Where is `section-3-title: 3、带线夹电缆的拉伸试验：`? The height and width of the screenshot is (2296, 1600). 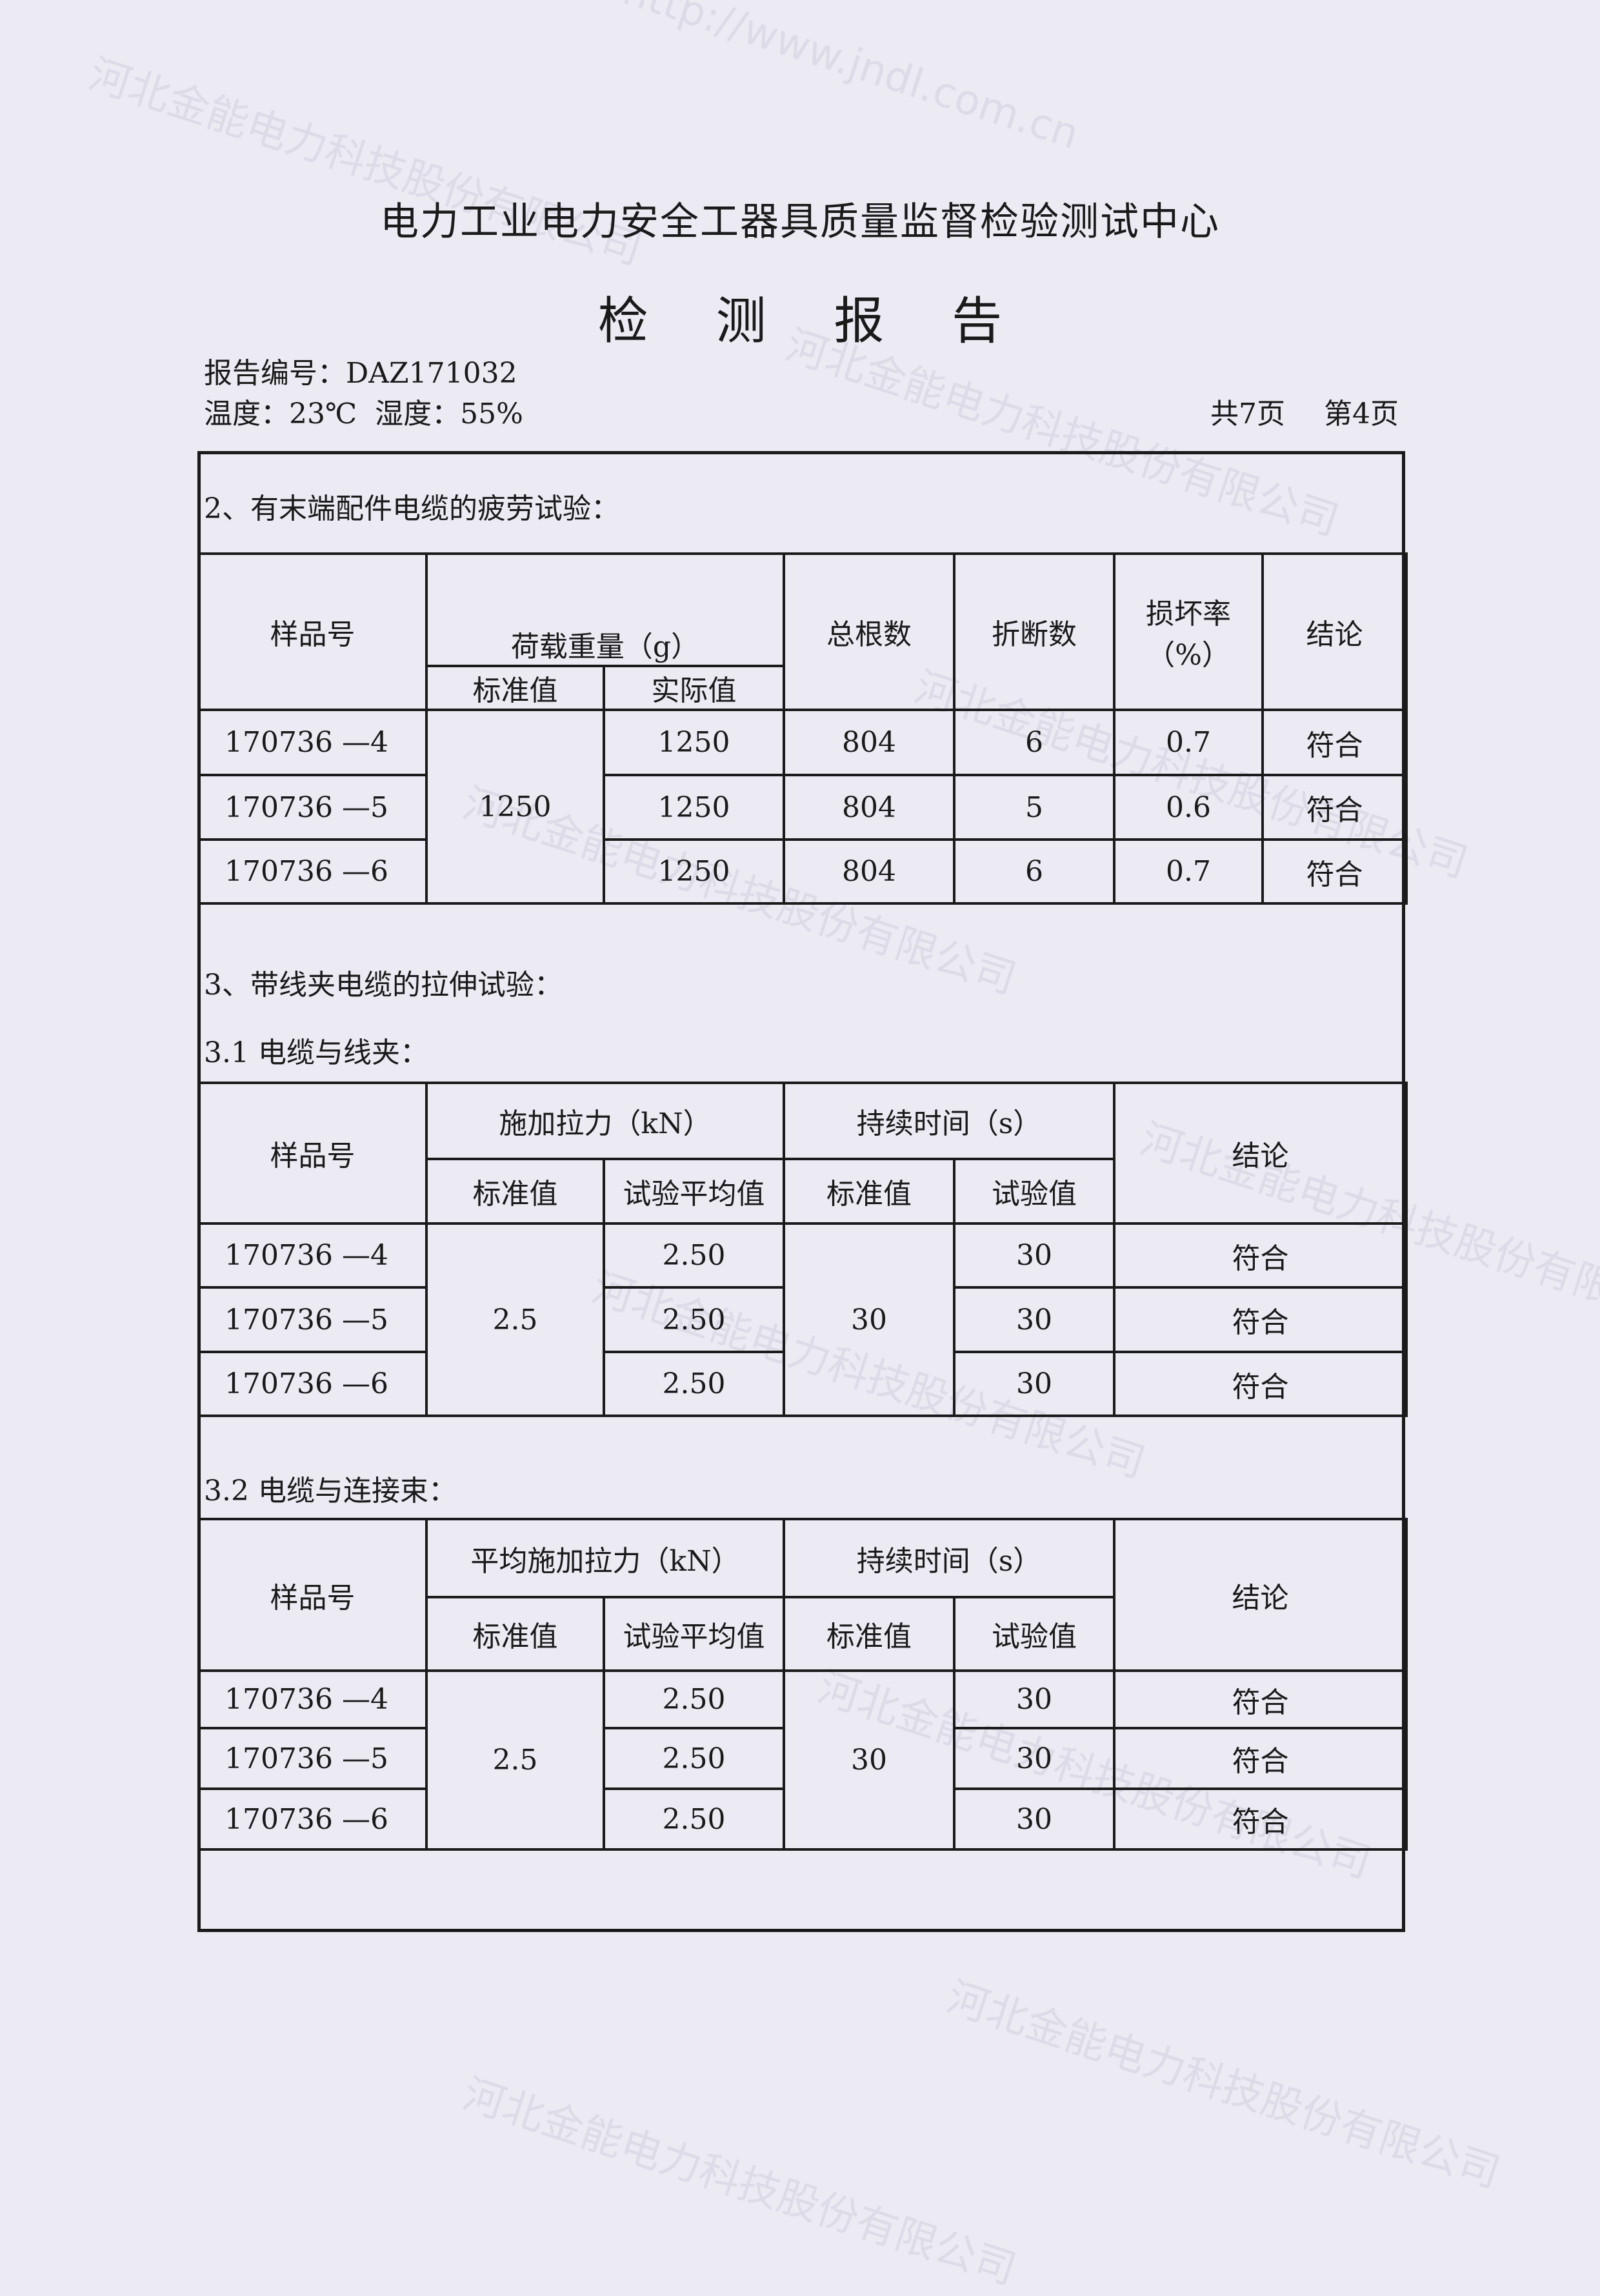 section-3-title: 3、带线夹电缆的拉伸试验： is located at coordinates (384, 985).